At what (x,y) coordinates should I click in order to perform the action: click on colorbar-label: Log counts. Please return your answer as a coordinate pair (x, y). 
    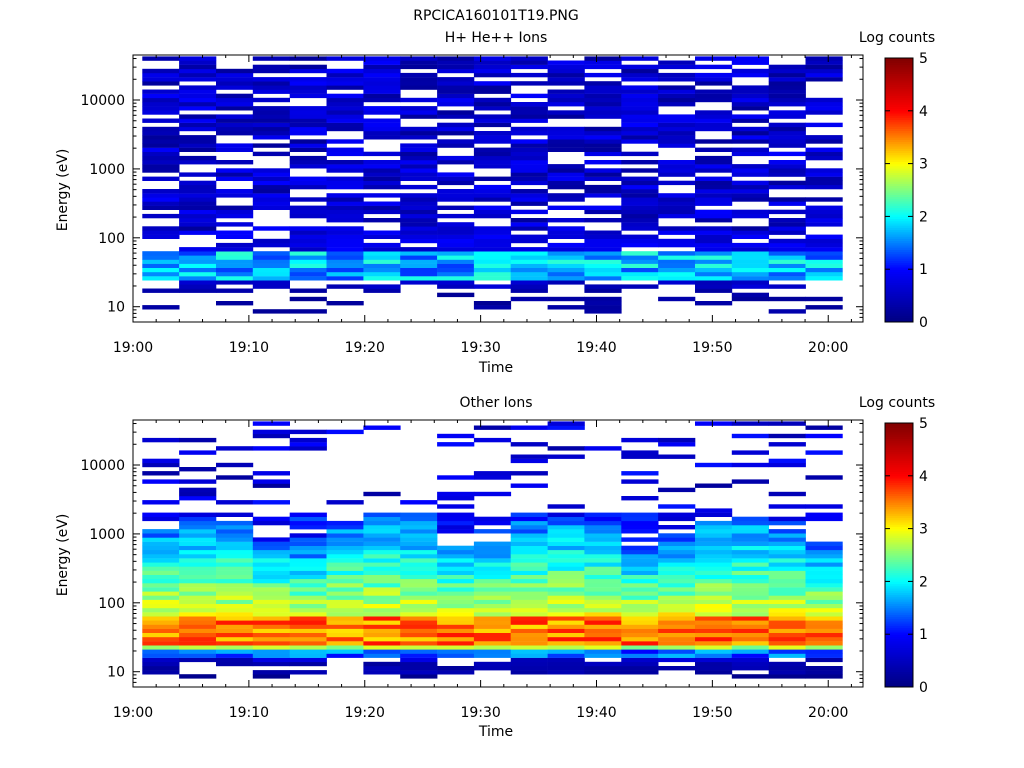
    Looking at the image, I should click on (897, 38).